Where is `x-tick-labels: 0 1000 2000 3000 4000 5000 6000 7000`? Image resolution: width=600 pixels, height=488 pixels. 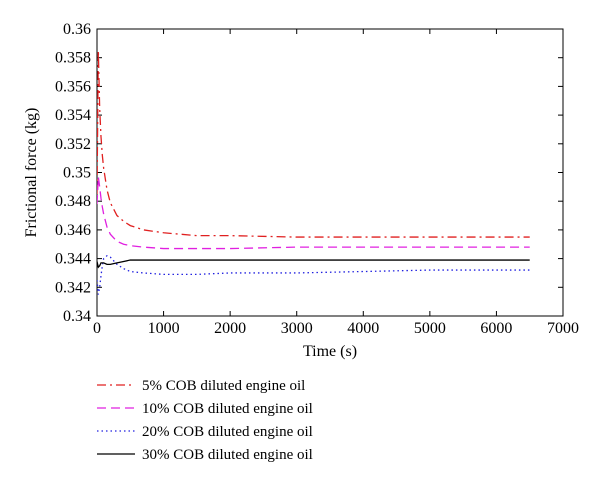
x-tick-labels: 0 1000 2000 3000 4000 5000 6000 7000 is located at coordinates (336, 328).